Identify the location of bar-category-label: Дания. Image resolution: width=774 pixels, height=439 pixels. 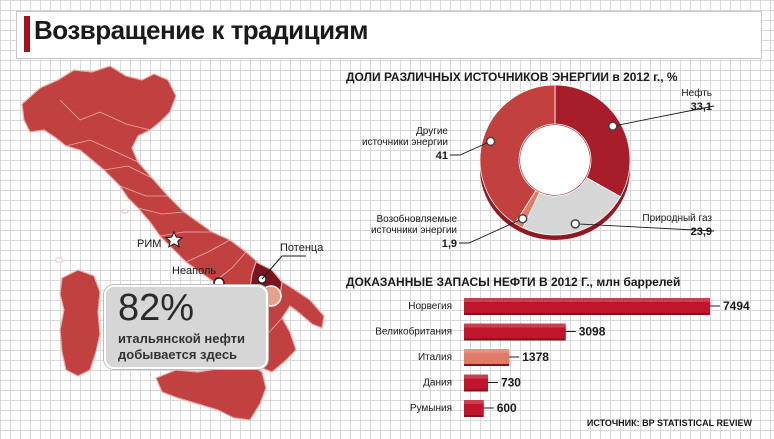
(437, 383).